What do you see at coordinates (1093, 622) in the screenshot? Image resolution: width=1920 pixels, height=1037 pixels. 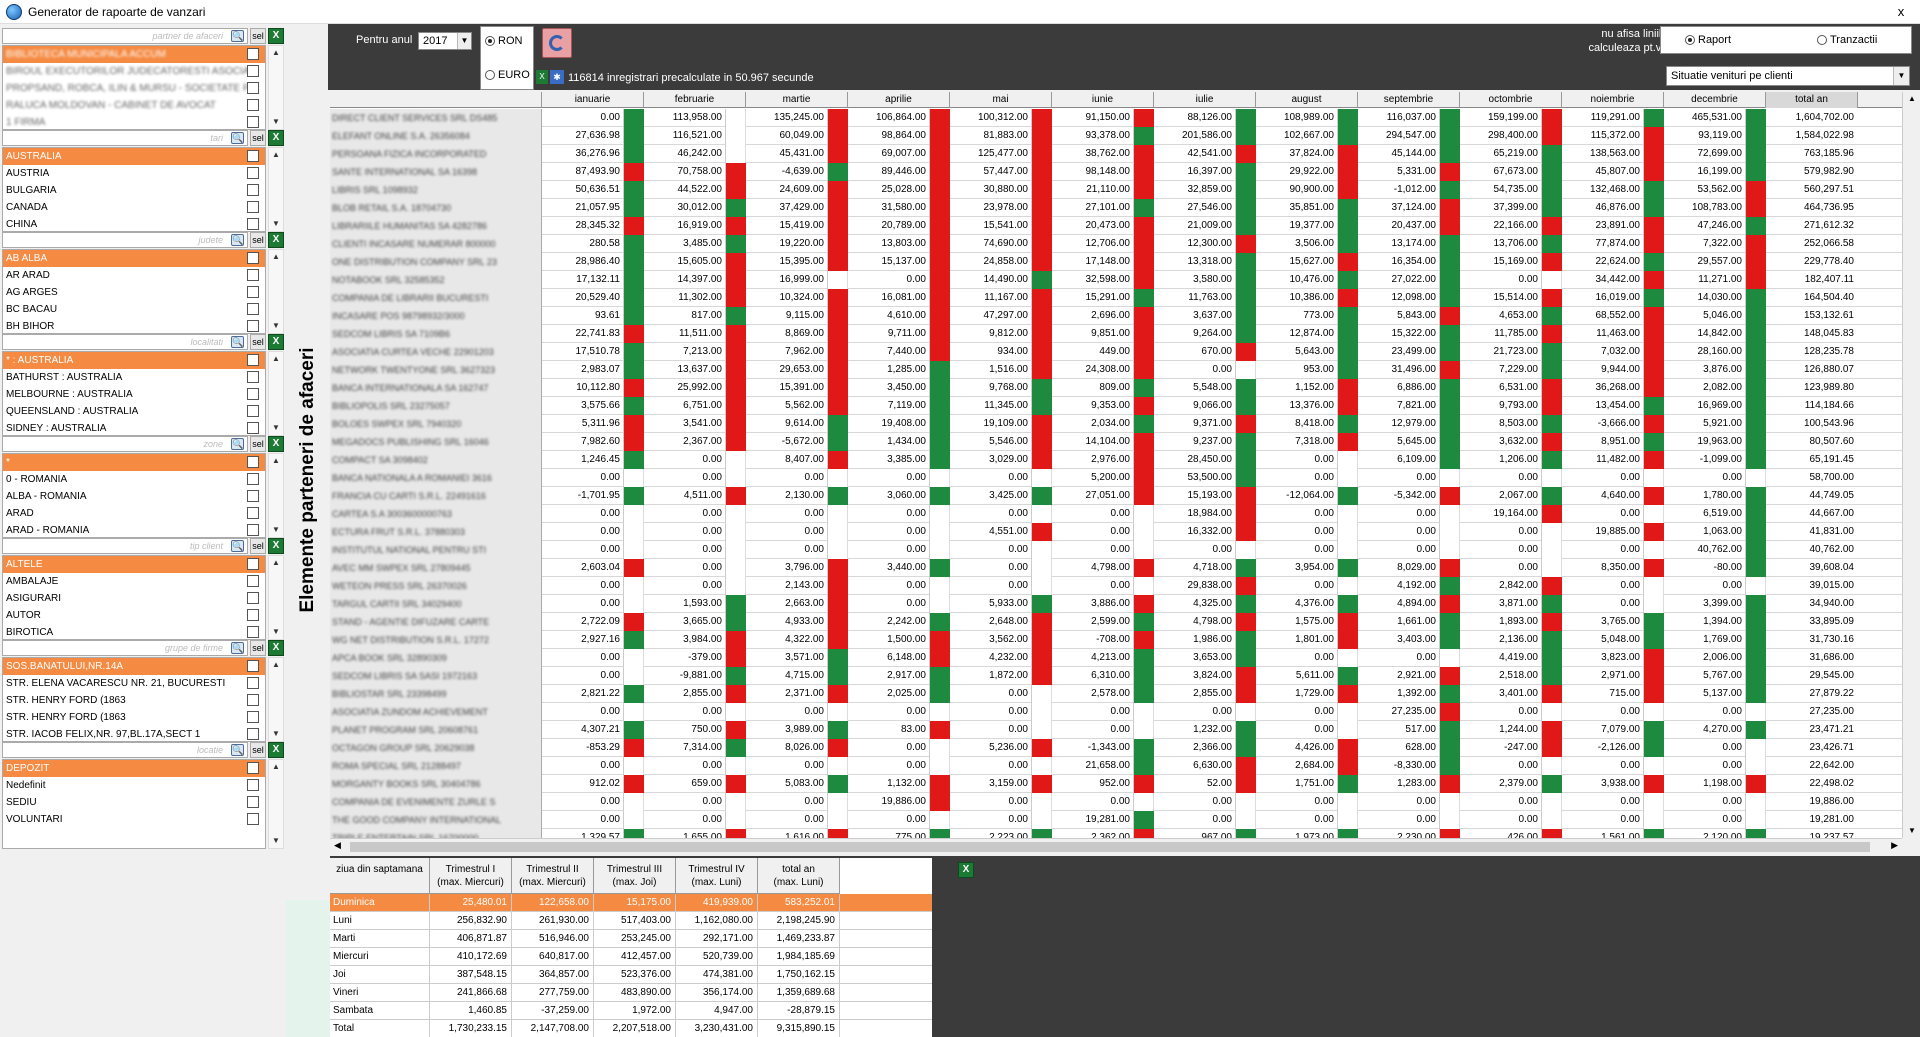 I see `month-value-cell: 2,599.00` at bounding box center [1093, 622].